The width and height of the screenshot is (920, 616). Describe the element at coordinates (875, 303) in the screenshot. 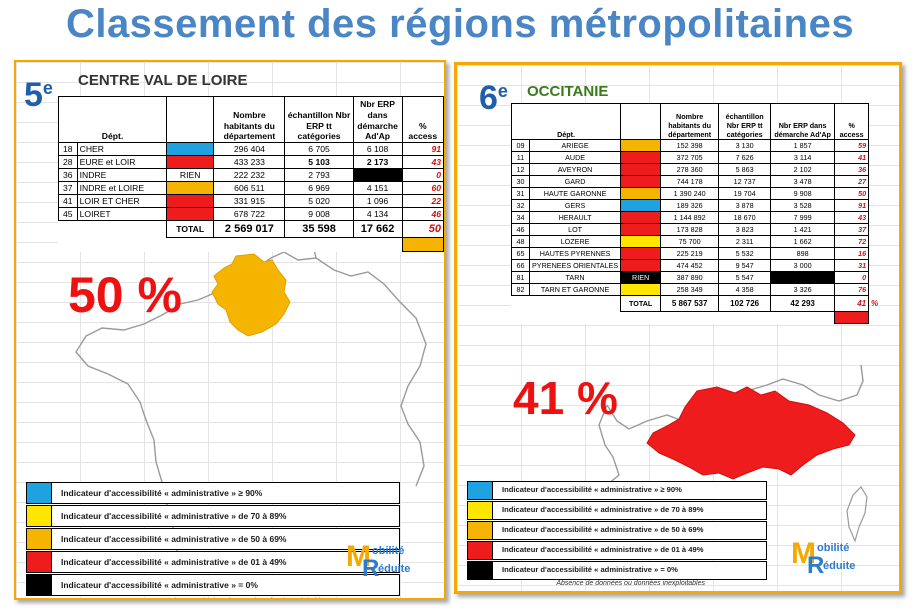

I see `total-pct-sign: %` at that location.